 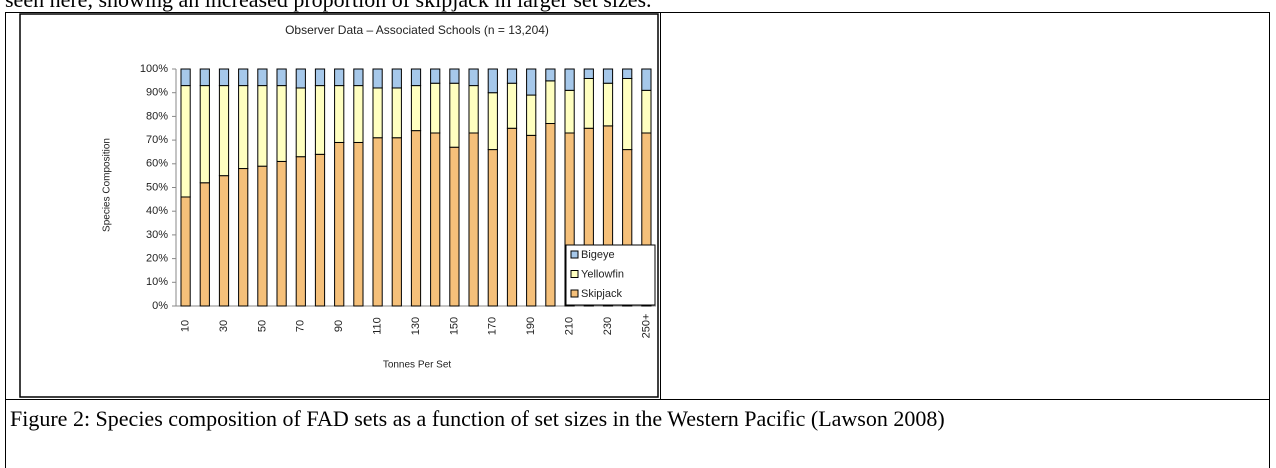 What do you see at coordinates (157, 116) in the screenshot?
I see `y-tick-label: 80%` at bounding box center [157, 116].